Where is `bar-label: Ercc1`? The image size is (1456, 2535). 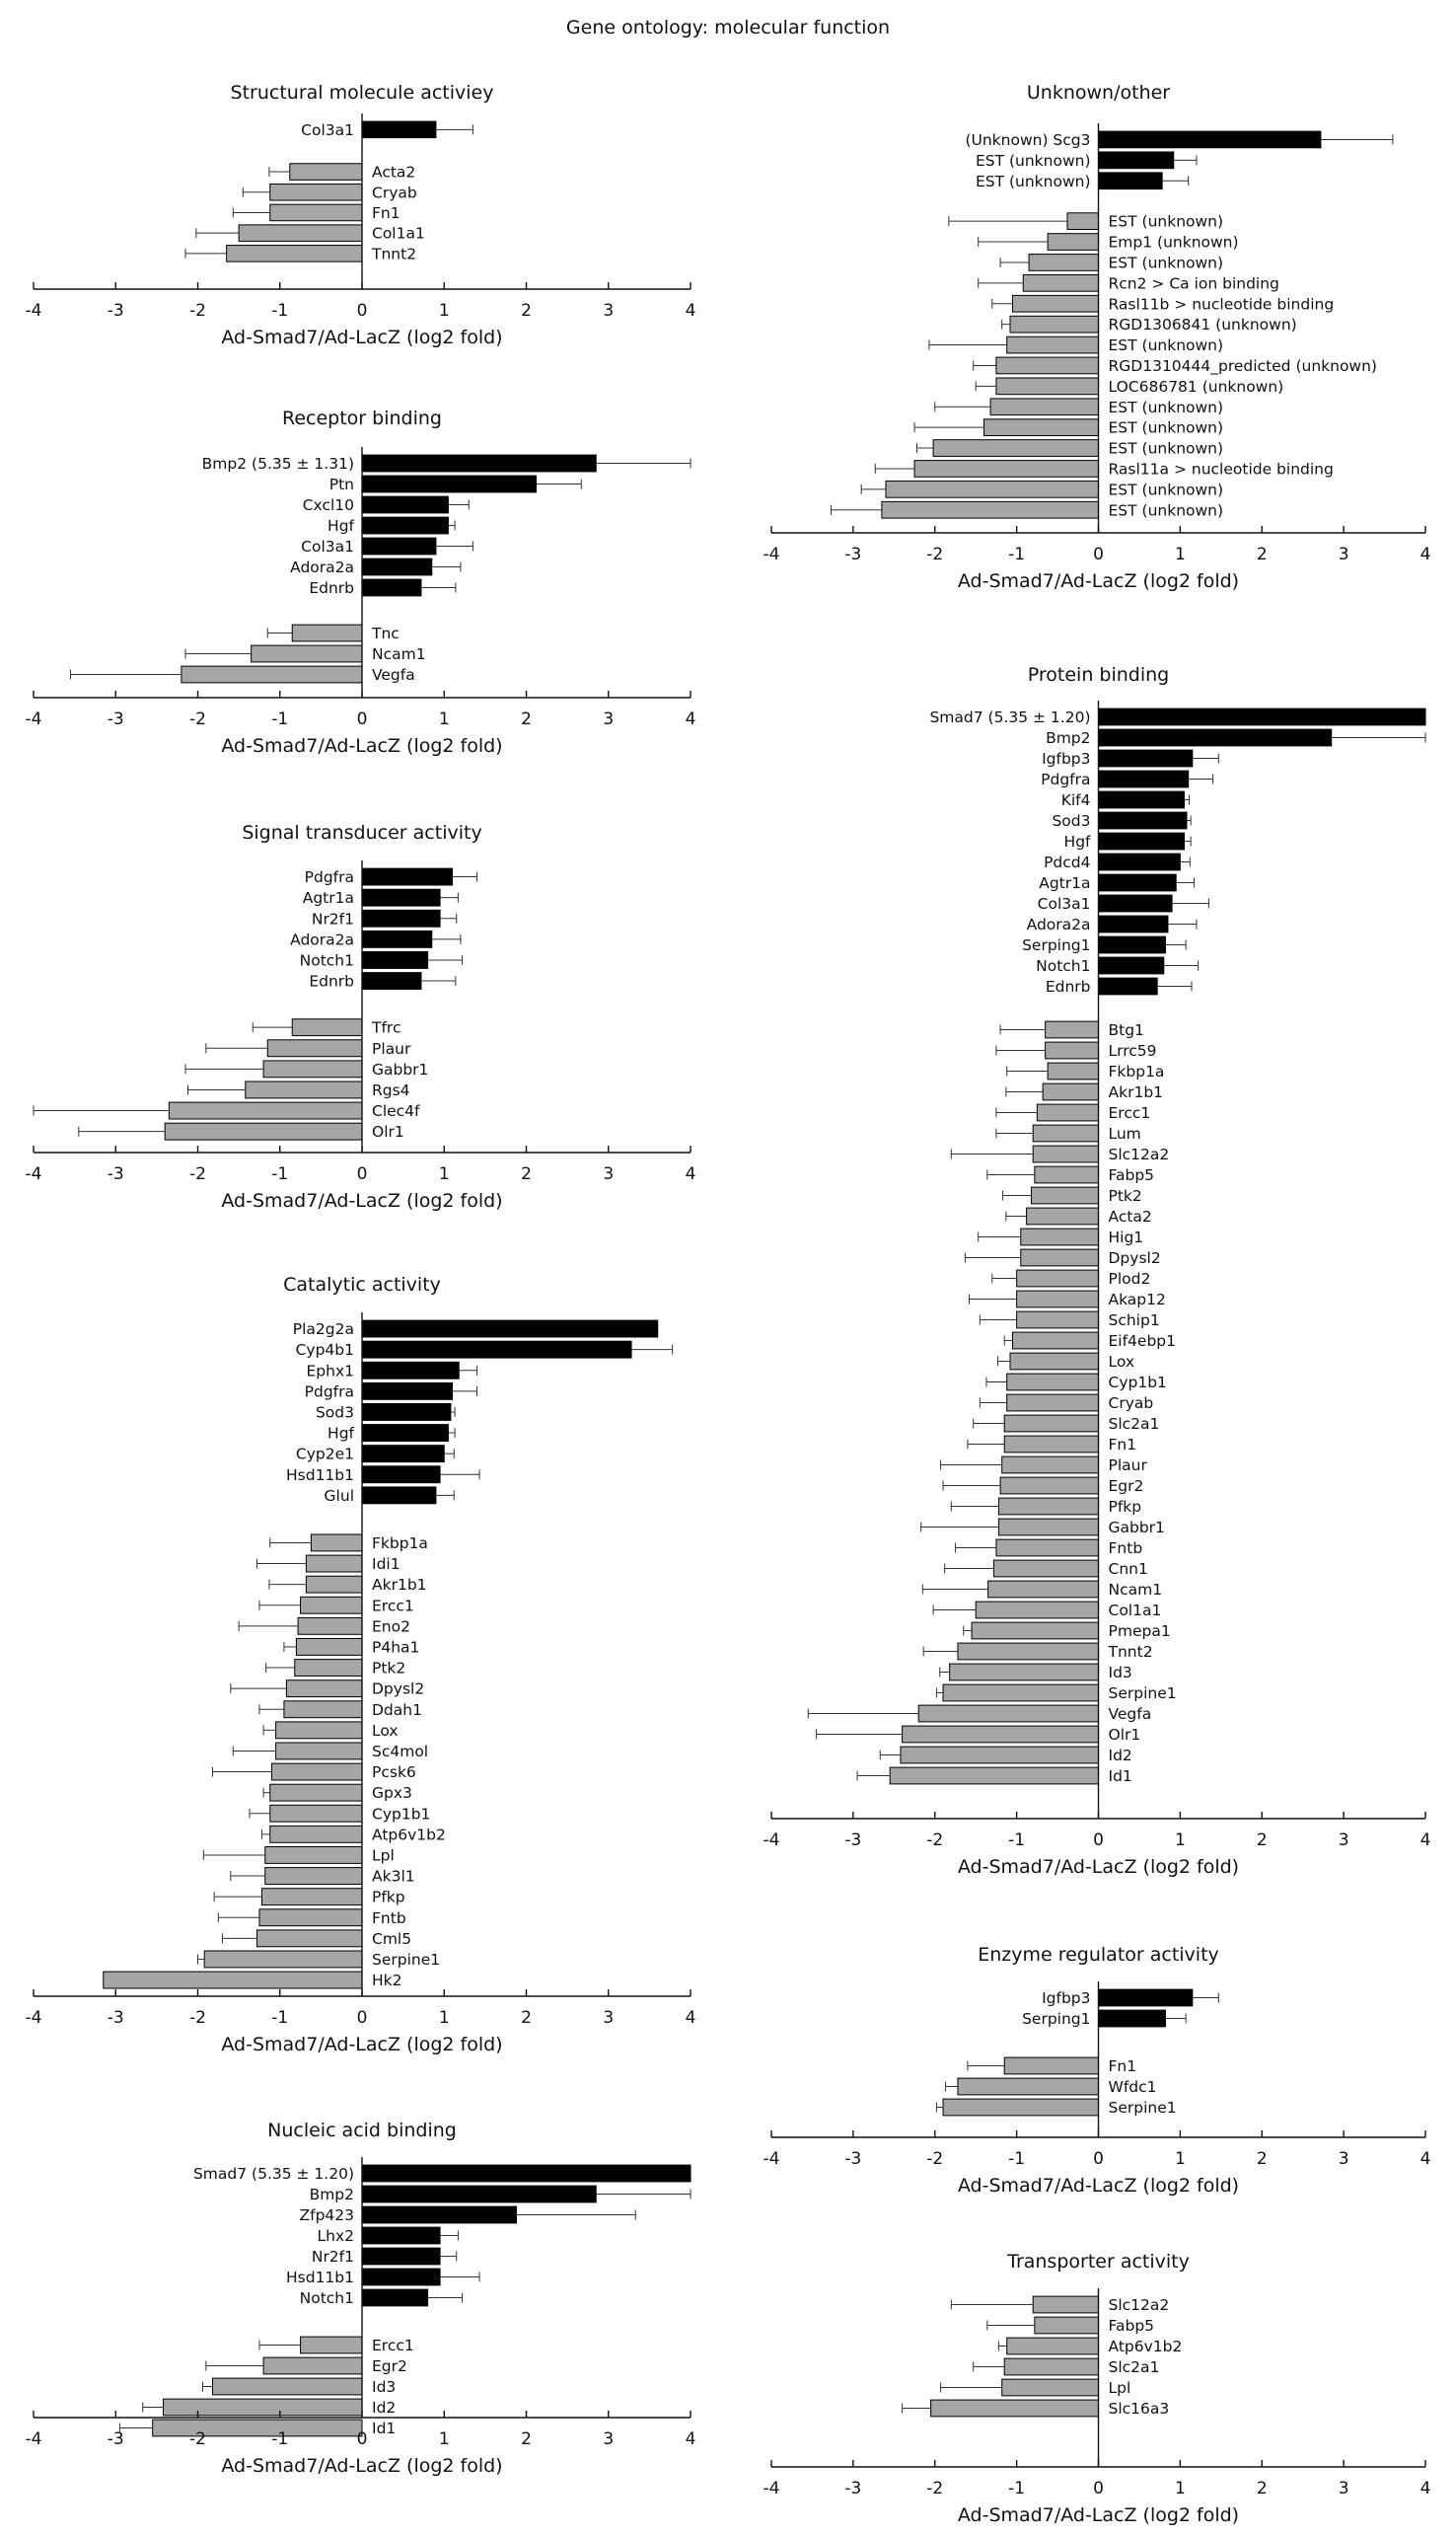 bar-label: Ercc1 is located at coordinates (393, 2345).